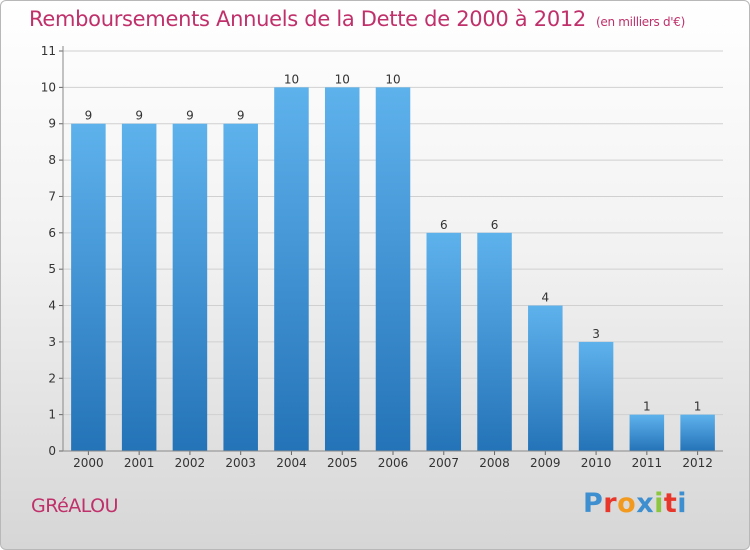 This screenshot has height=550, width=750. I want to click on y-tick-label: 4, so click(52, 306).